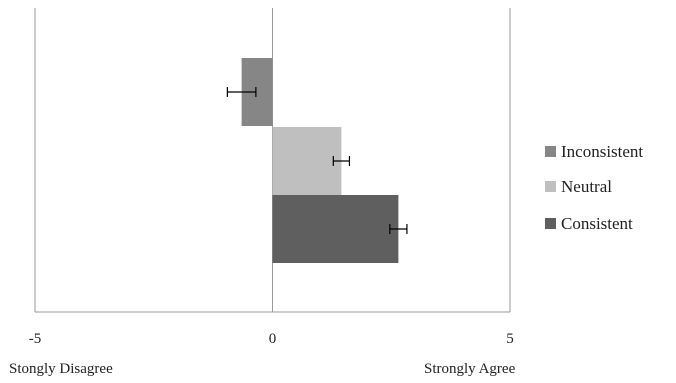 The image size is (676, 383). I want to click on legend-swatch-inconsistent, so click(550, 151).